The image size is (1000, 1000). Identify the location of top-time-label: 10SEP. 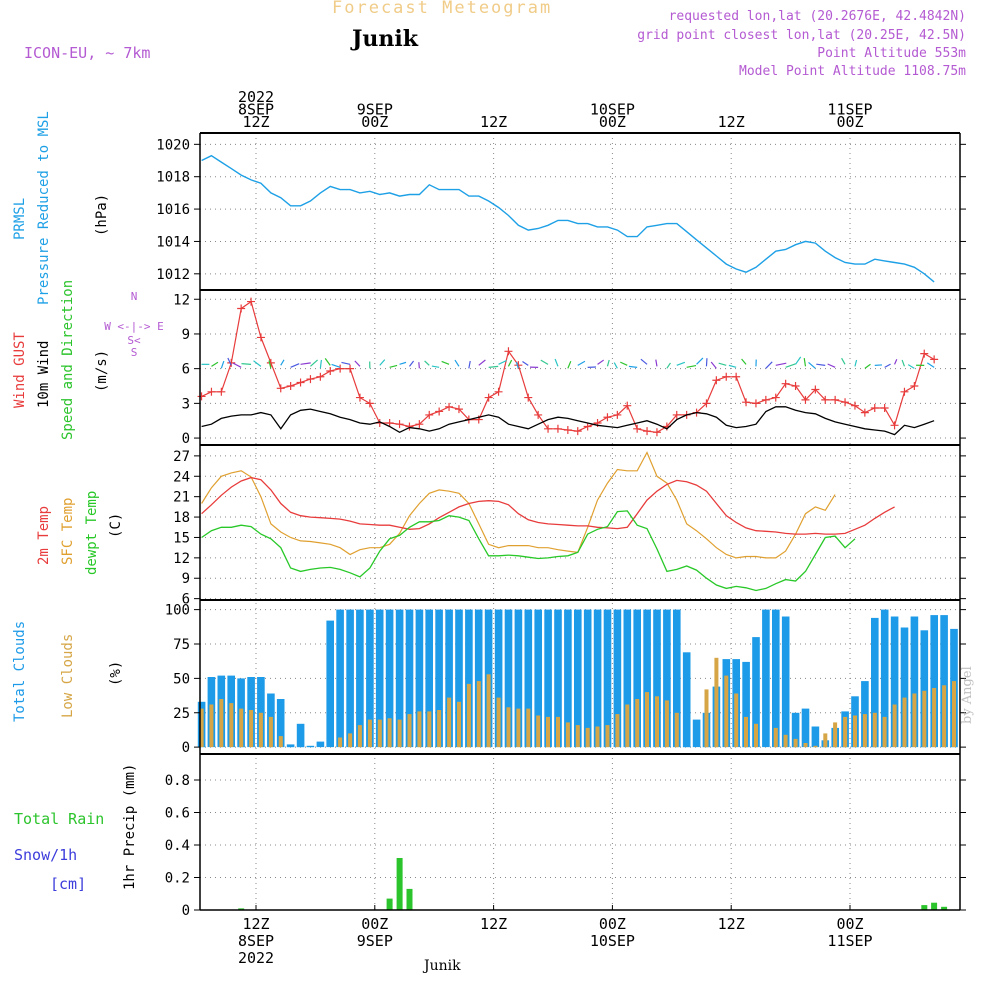
(612, 110).